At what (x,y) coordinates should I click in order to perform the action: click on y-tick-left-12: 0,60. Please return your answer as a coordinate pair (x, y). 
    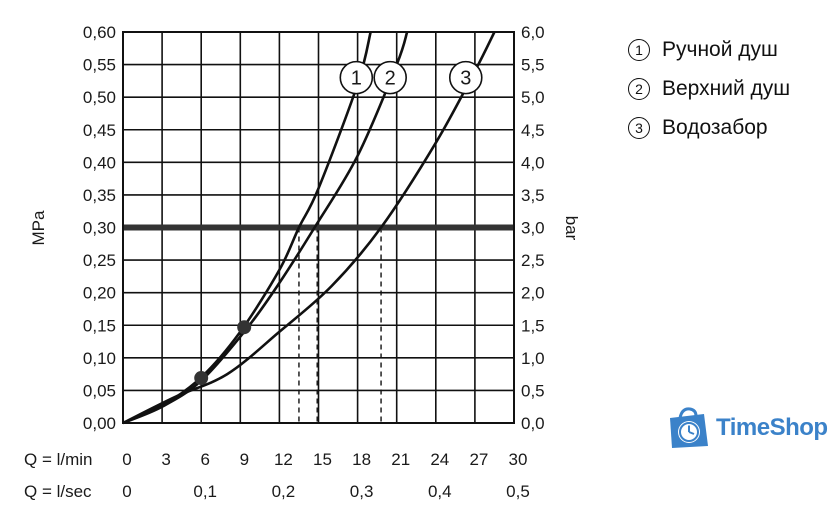
    Looking at the image, I should click on (99, 32).